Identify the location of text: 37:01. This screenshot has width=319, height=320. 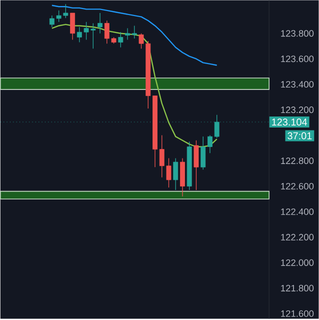
(300, 136).